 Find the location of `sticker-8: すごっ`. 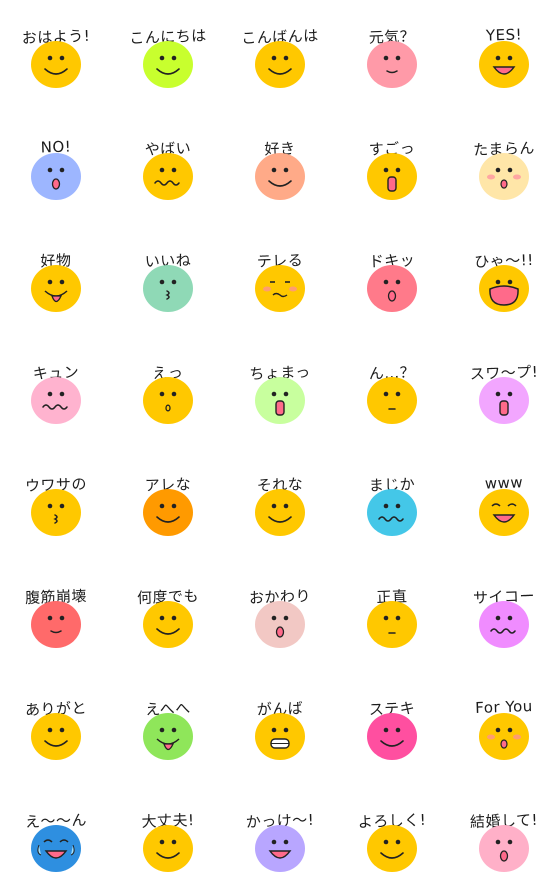

sticker-8: すごっ is located at coordinates (392, 168).